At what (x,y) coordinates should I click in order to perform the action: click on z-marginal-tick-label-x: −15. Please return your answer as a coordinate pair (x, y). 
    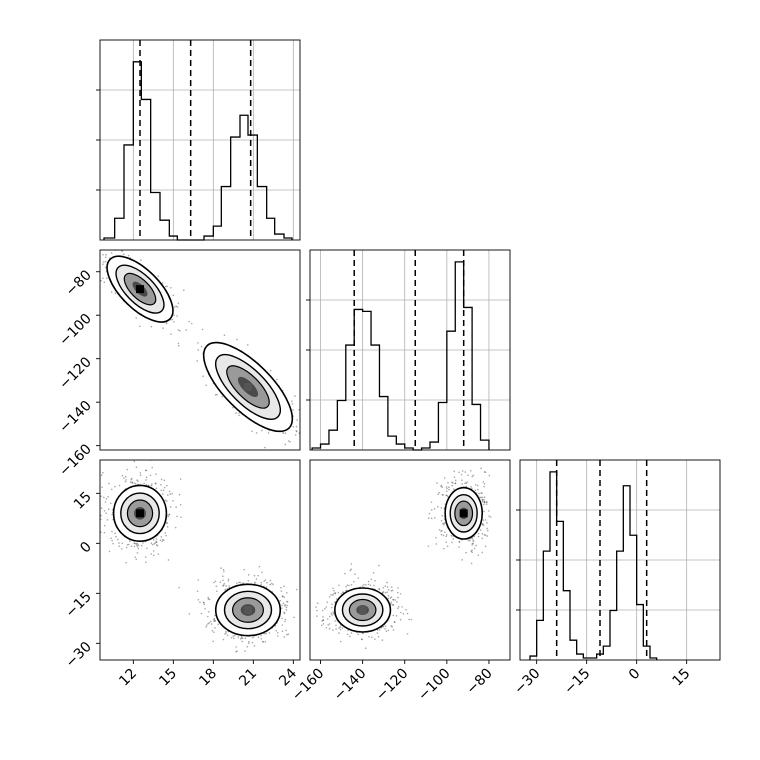
    Looking at the image, I should click on (577, 682).